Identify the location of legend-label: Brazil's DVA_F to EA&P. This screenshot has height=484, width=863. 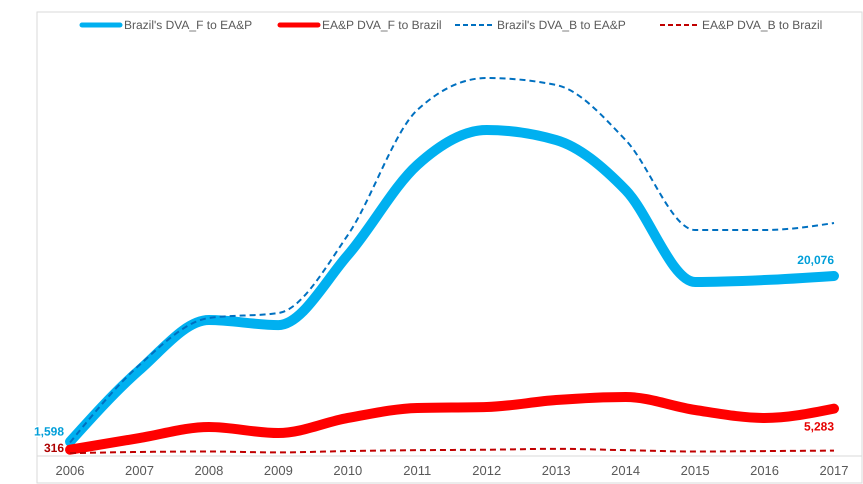
(188, 25).